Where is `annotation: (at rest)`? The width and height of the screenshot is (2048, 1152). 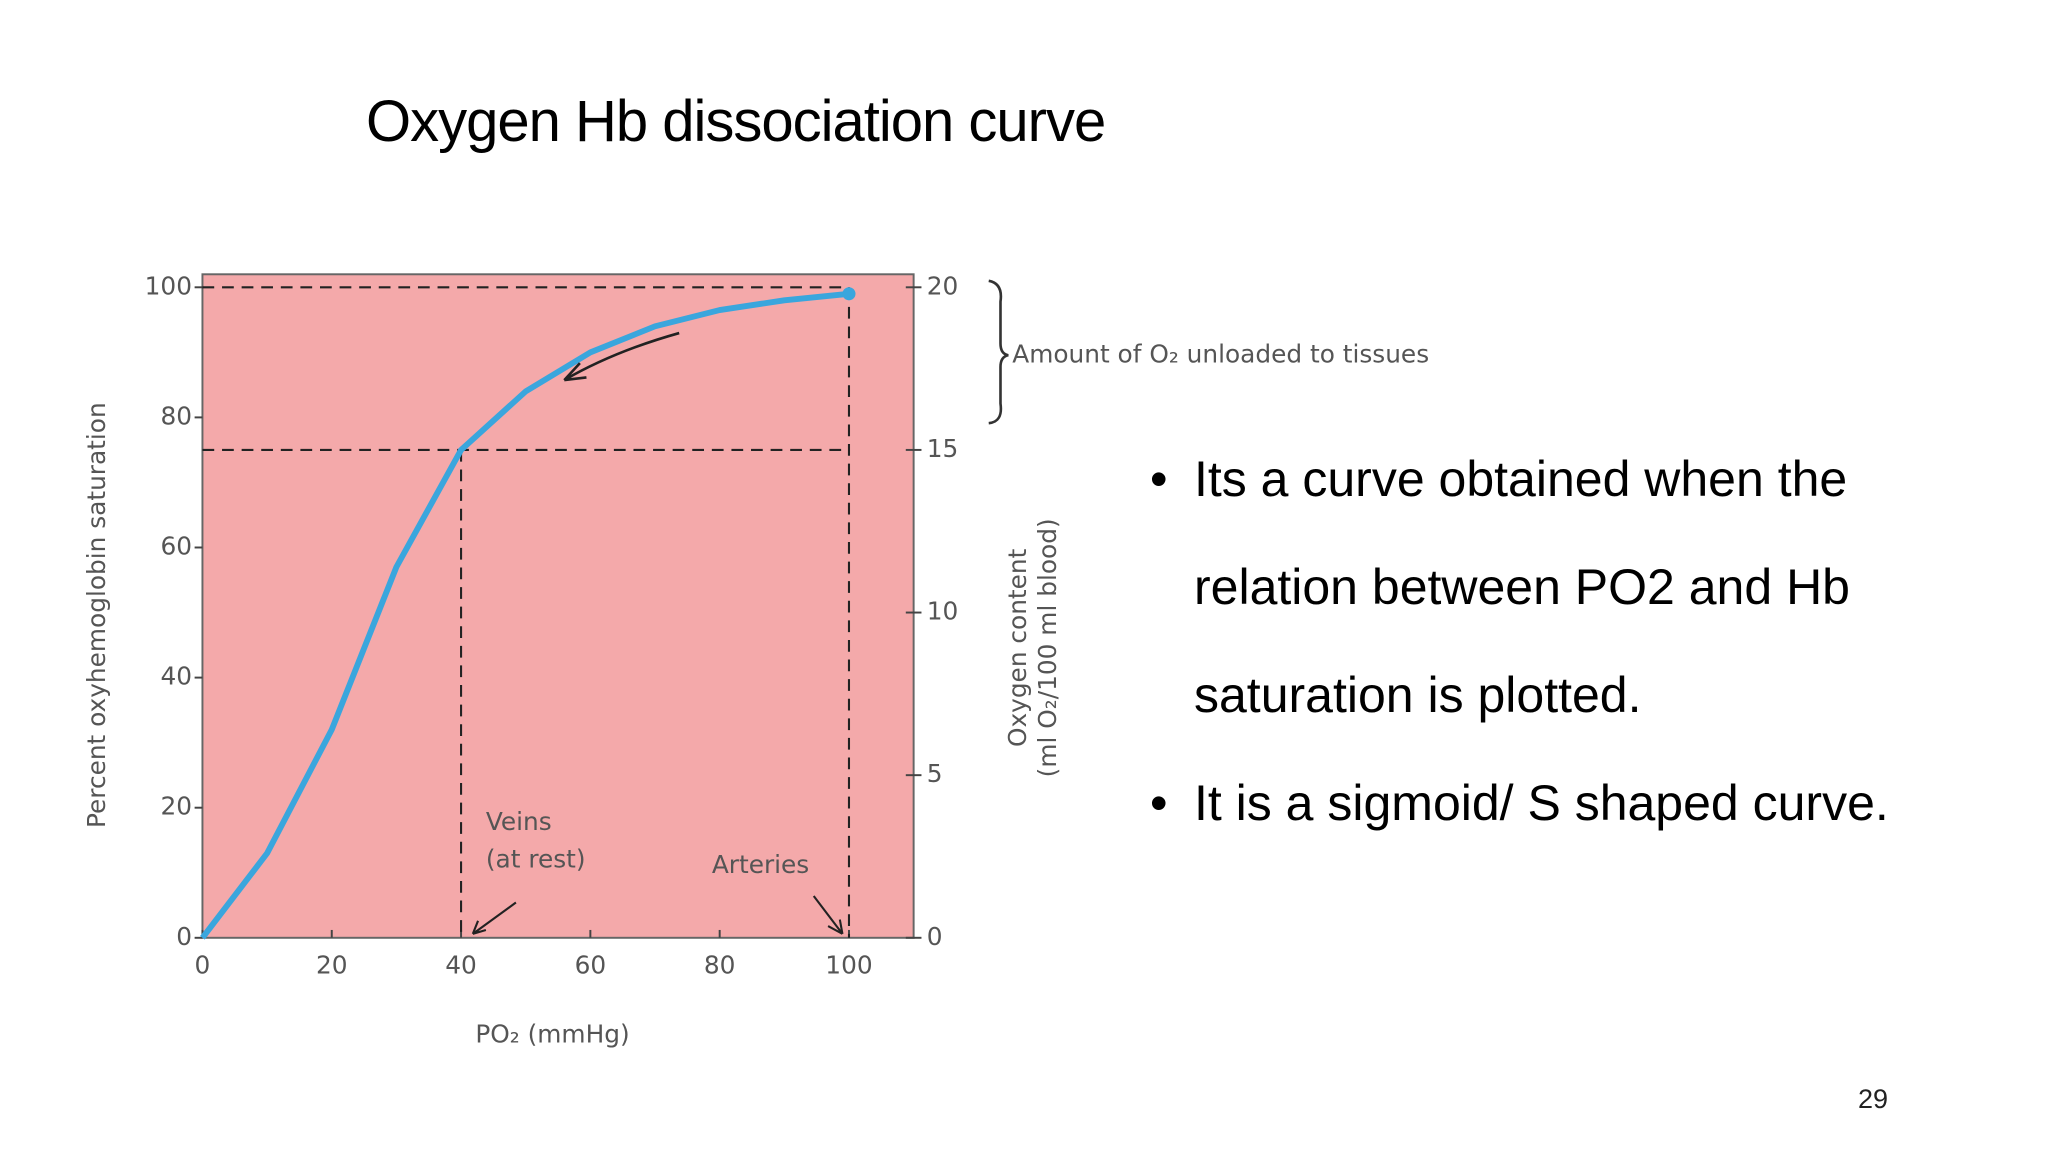 annotation: (at rest) is located at coordinates (536, 859).